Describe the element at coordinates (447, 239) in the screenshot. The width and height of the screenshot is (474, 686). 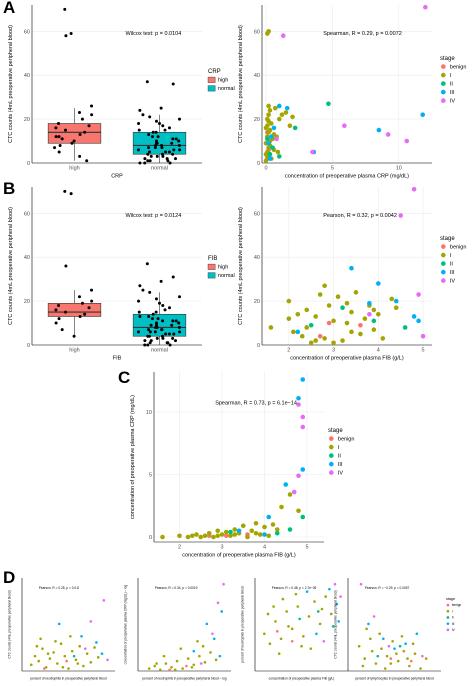
I see `B_scatter-legend-title: stage` at that location.